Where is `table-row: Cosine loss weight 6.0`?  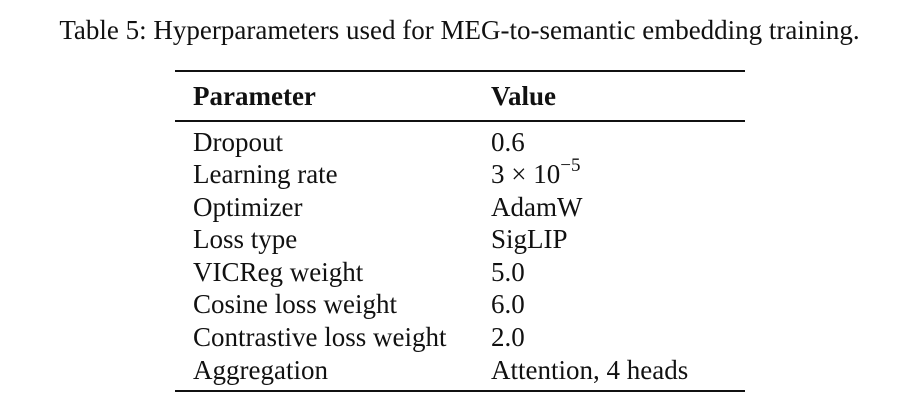 table-row: Cosine loss weight 6.0 is located at coordinates (460, 304).